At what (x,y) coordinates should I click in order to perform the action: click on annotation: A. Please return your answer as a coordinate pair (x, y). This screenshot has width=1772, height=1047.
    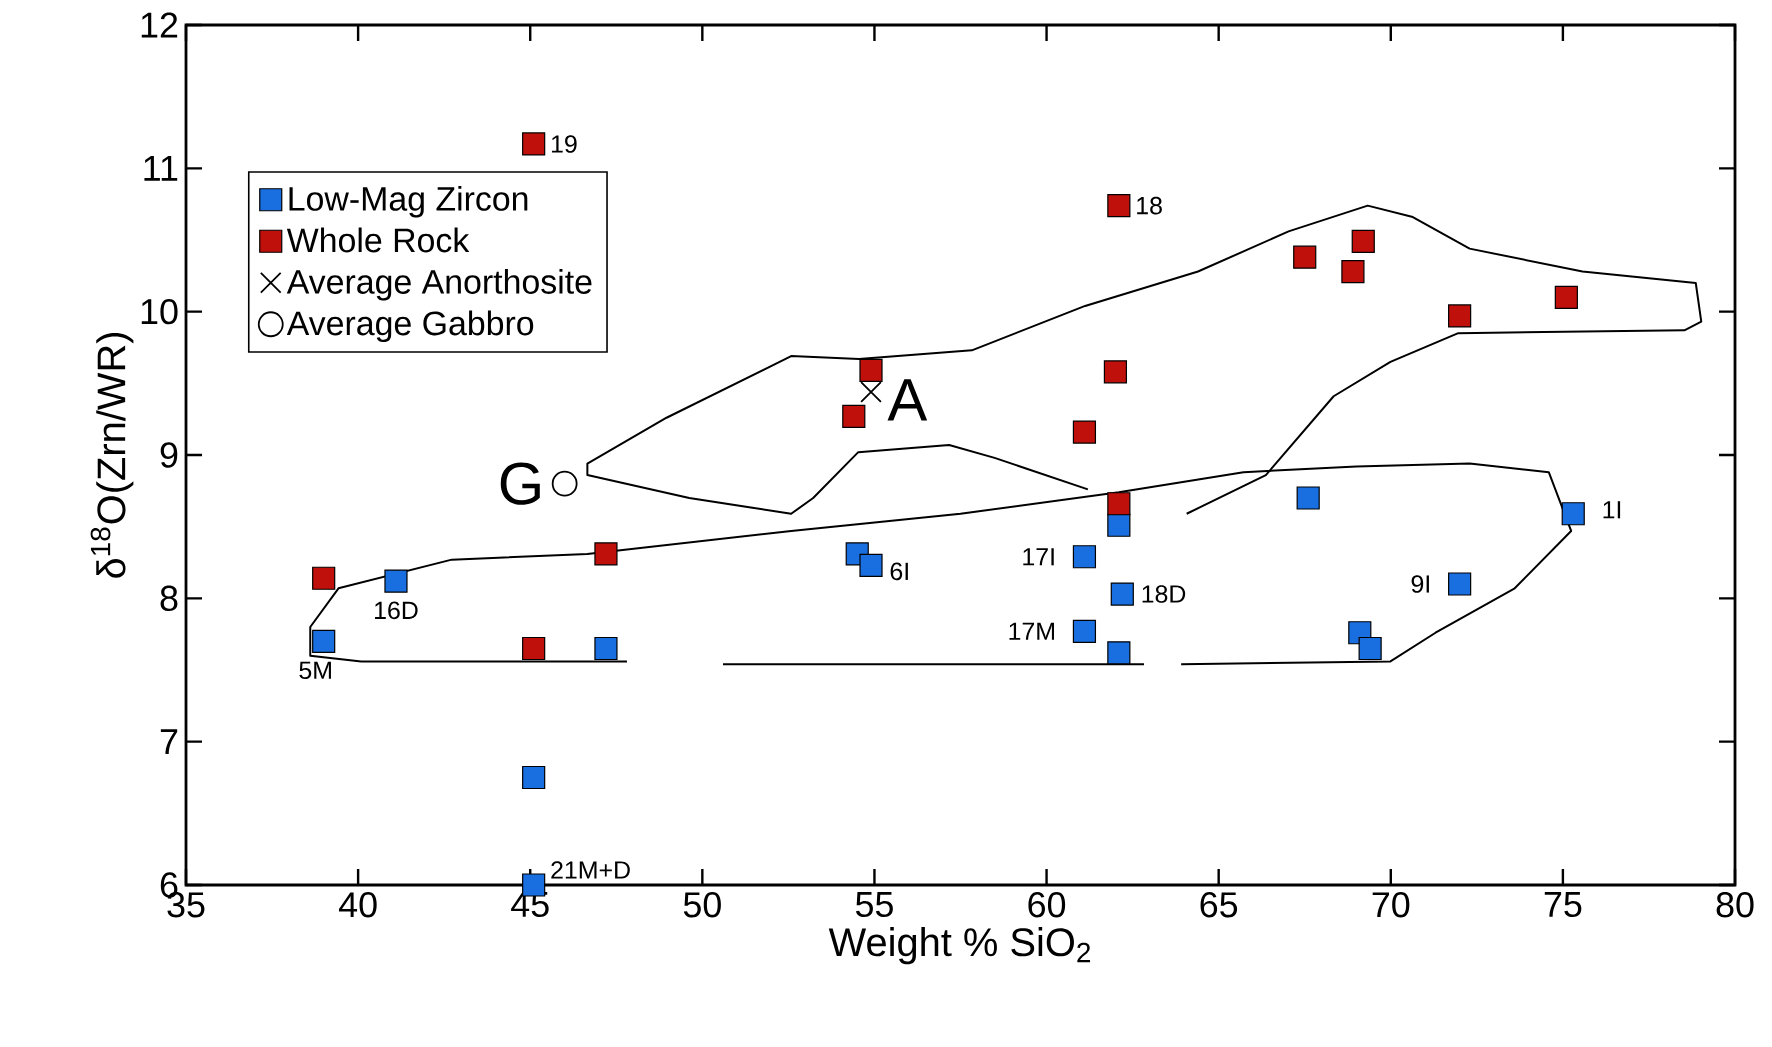
    Looking at the image, I should click on (907, 400).